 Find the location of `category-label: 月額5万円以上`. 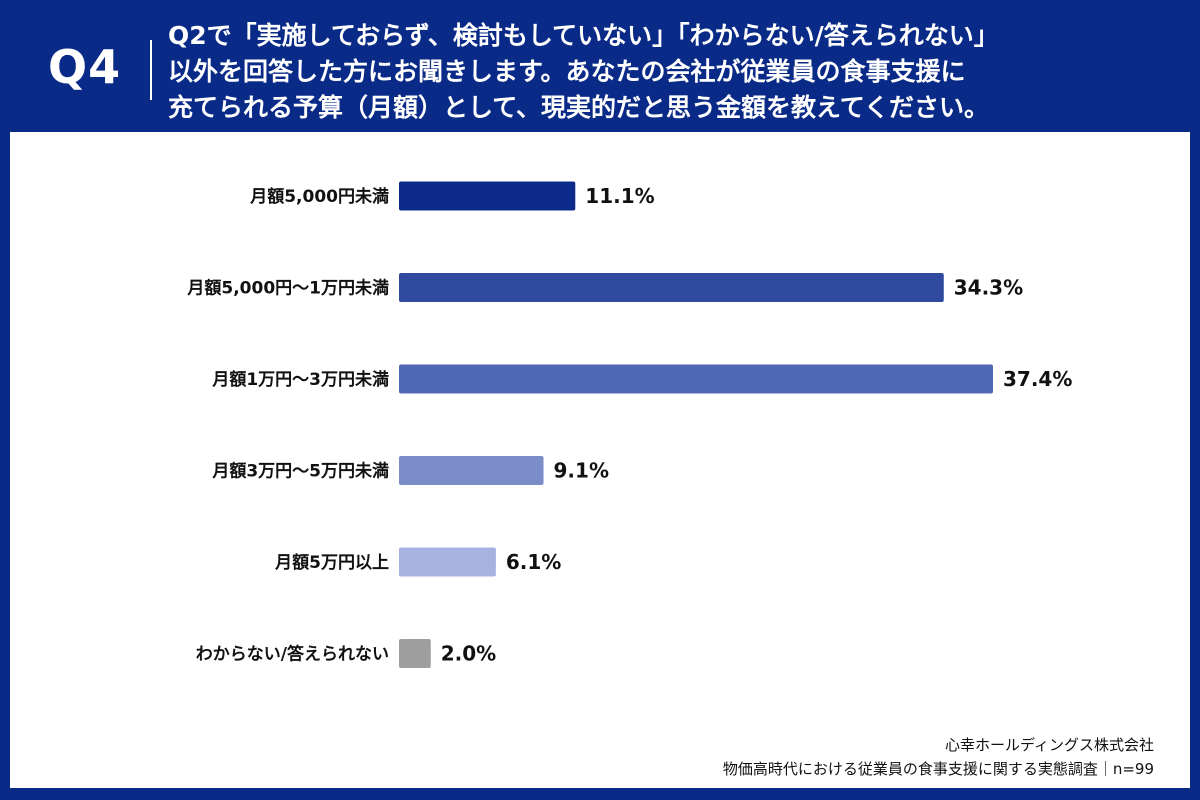

category-label: 月額5万円以上 is located at coordinates (331, 562).